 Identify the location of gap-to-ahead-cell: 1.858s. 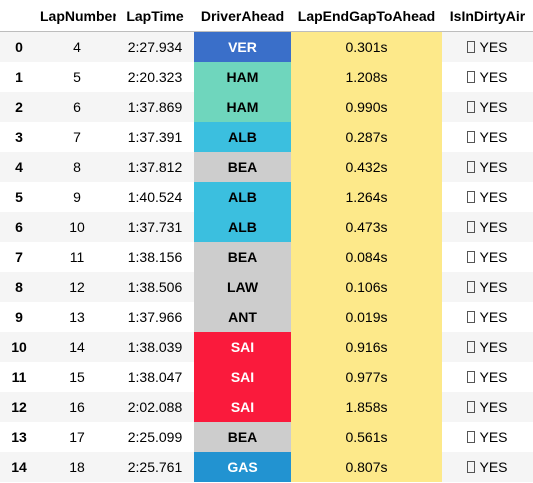
(366, 406).